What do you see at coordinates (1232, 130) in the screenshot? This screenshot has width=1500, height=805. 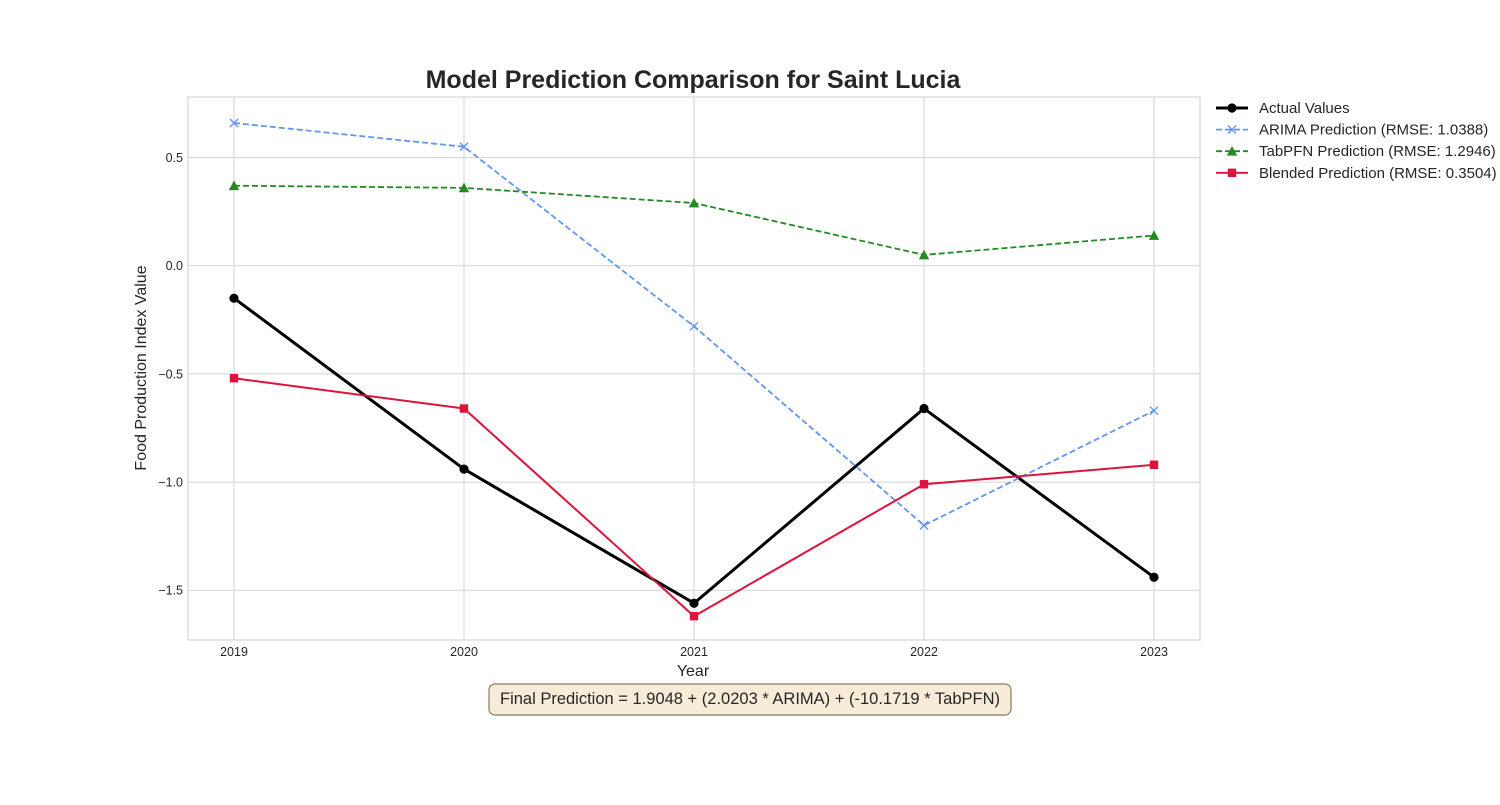 I see `legend-marker-arima` at bounding box center [1232, 130].